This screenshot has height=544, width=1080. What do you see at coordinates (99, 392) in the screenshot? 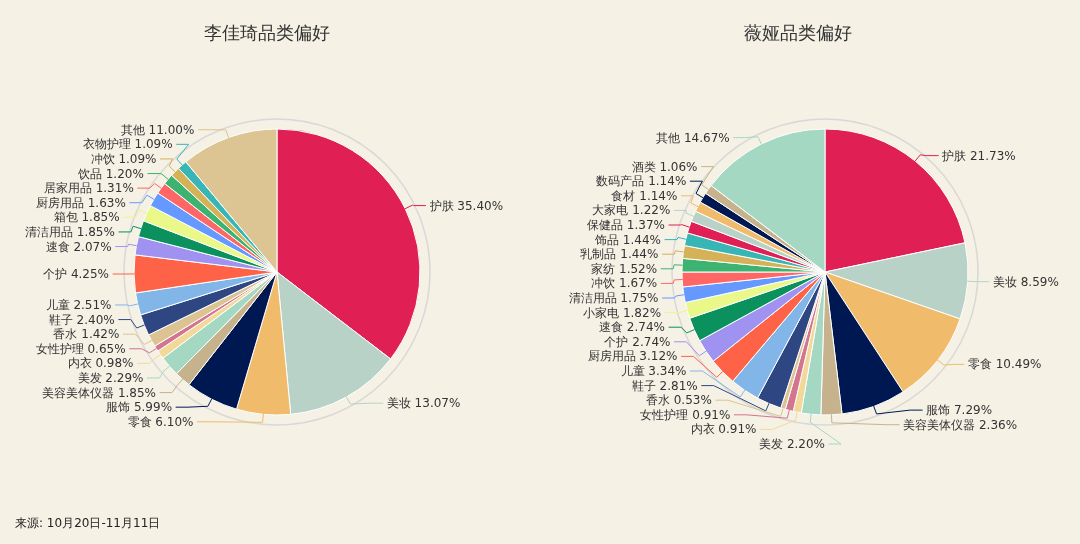
I see `slice-label: 美容美体仪器 1.85%` at bounding box center [99, 392].